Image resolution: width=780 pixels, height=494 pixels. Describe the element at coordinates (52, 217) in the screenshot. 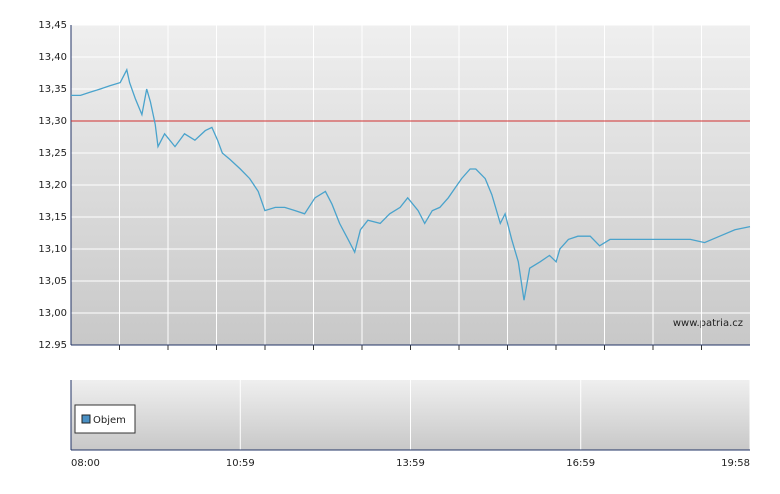

I see `y-tick-label: 13,15` at that location.